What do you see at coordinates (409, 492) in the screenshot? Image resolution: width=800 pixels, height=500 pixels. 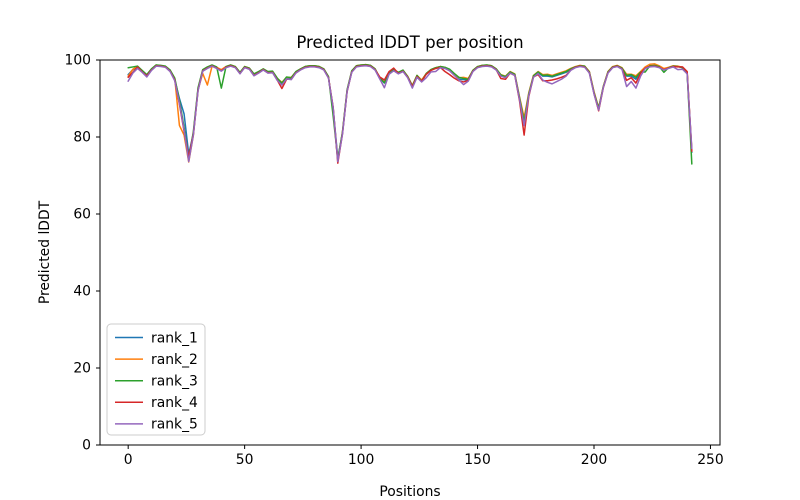 I see `x-axis-label: Positions` at bounding box center [409, 492].